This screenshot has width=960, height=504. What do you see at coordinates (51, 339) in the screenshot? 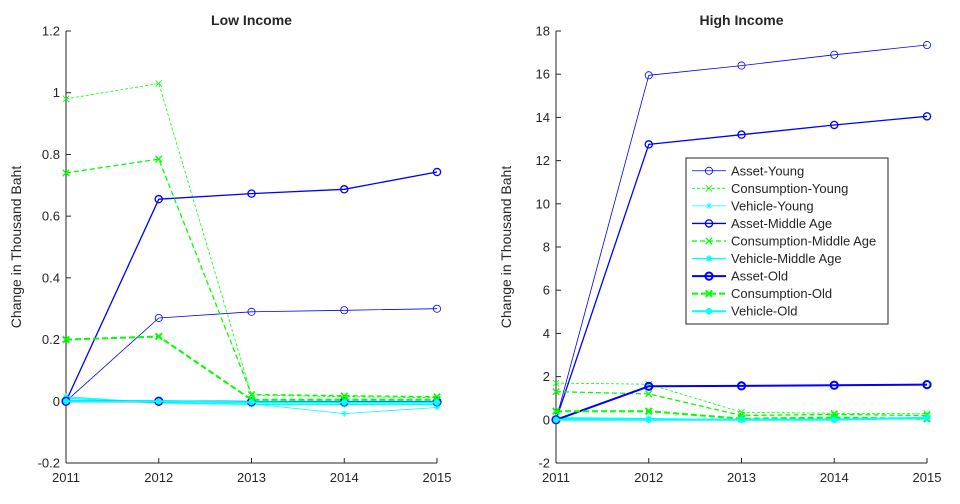
I see `y-tick-label: 0.2` at bounding box center [51, 339].